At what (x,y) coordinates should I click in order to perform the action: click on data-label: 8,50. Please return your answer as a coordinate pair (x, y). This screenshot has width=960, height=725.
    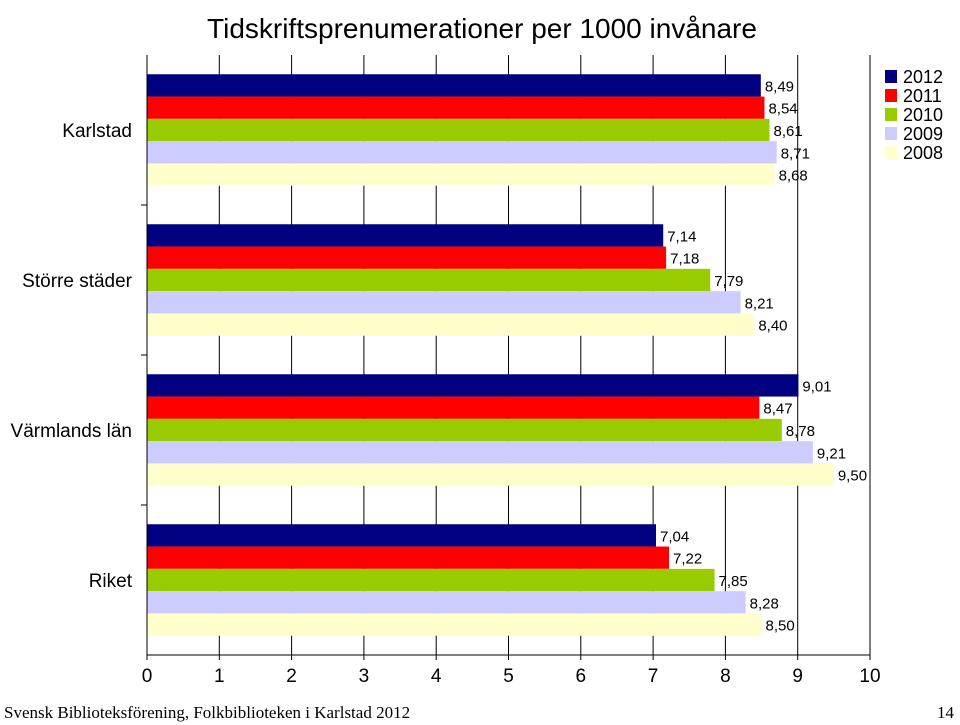
    Looking at the image, I should click on (780, 626).